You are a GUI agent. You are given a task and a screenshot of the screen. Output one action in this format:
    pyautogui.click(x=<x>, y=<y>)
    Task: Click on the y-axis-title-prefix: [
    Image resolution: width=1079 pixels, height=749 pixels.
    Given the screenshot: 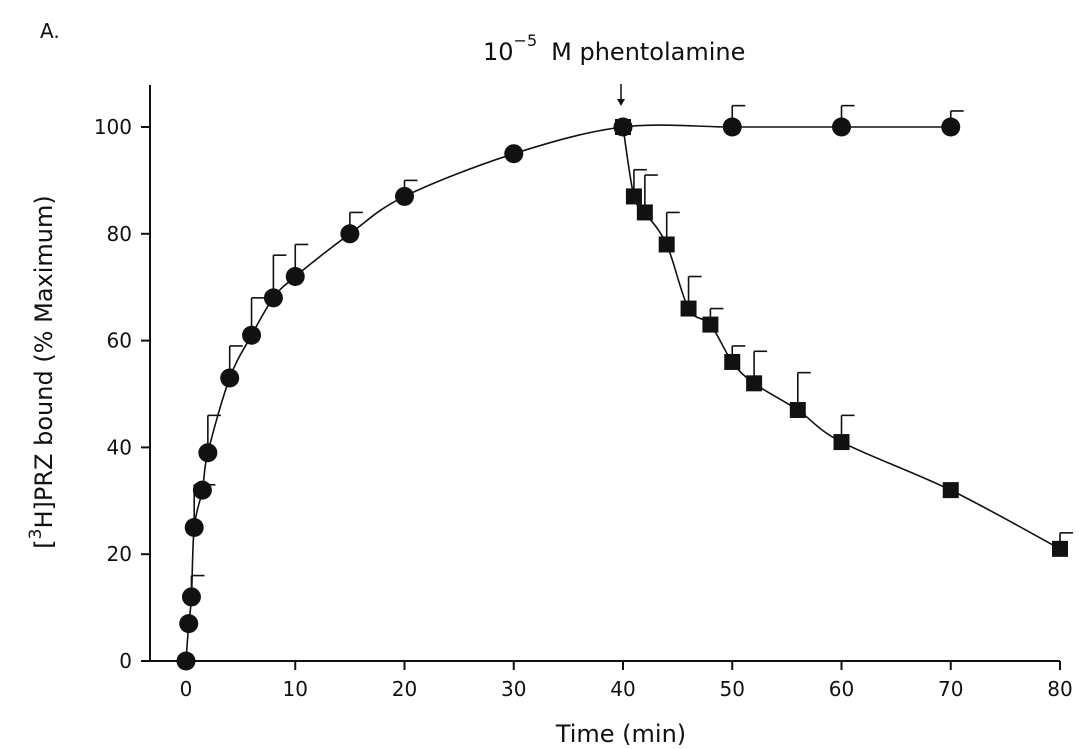 What is the action you would take?
    pyautogui.click(x=44, y=543)
    